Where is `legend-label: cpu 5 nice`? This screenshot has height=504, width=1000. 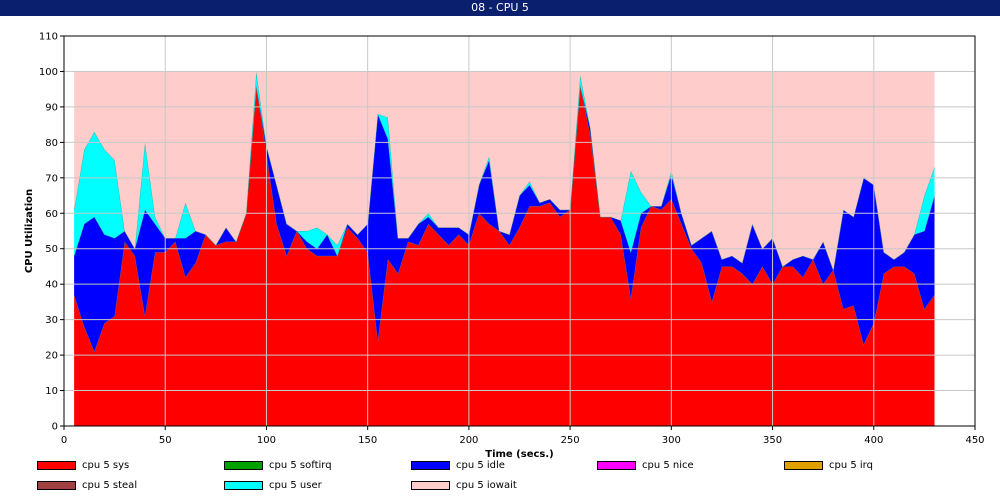 legend-label: cpu 5 nice is located at coordinates (668, 465).